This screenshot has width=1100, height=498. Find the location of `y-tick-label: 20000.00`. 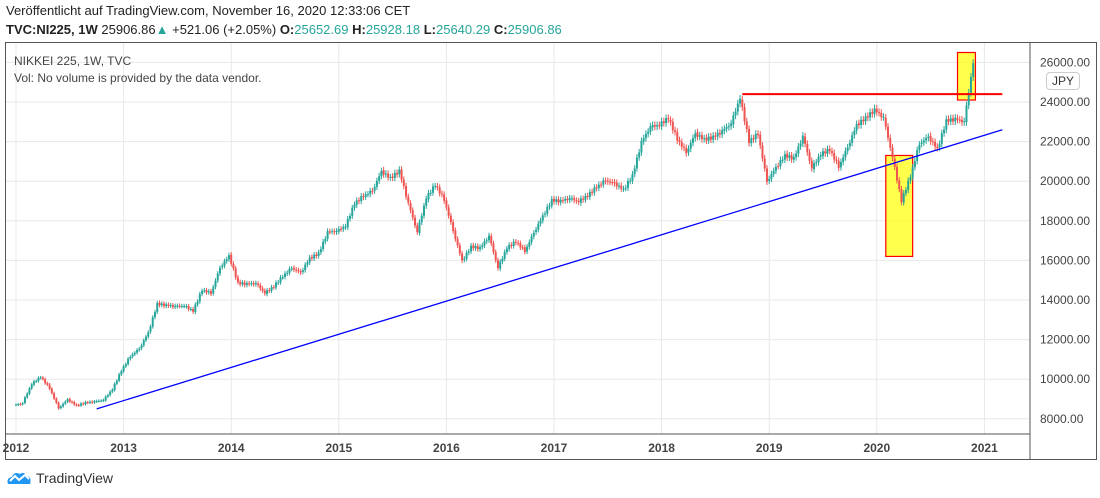

y-tick-label: 20000.00 is located at coordinates (1065, 181).